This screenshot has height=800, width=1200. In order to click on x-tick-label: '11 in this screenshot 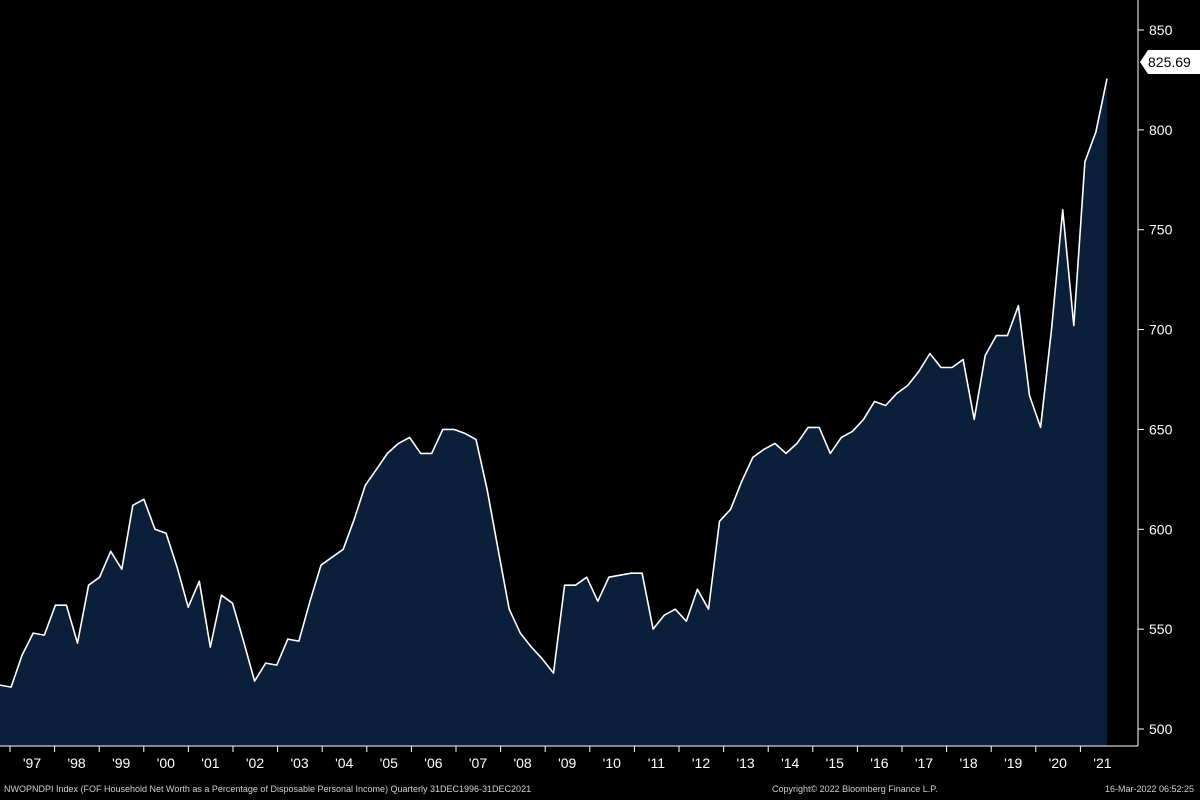, I will do `click(656, 763)`.